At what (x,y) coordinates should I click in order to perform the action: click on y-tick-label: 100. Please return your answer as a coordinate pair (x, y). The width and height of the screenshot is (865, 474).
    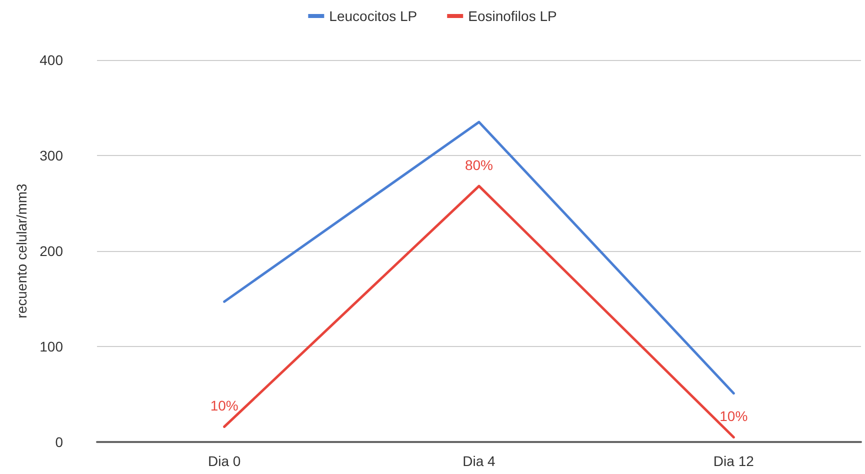
    Looking at the image, I should click on (52, 346).